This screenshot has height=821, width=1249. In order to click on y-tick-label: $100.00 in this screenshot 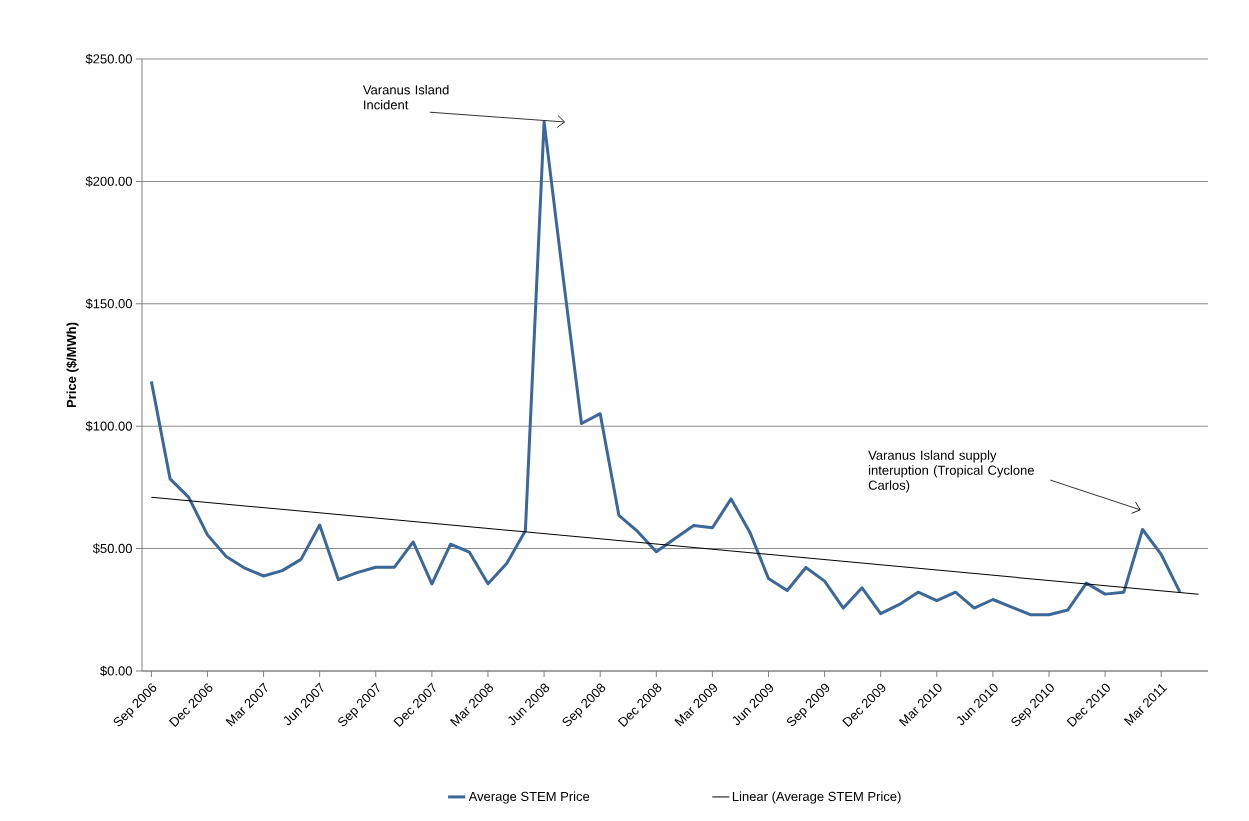, I will do `click(108, 426)`.